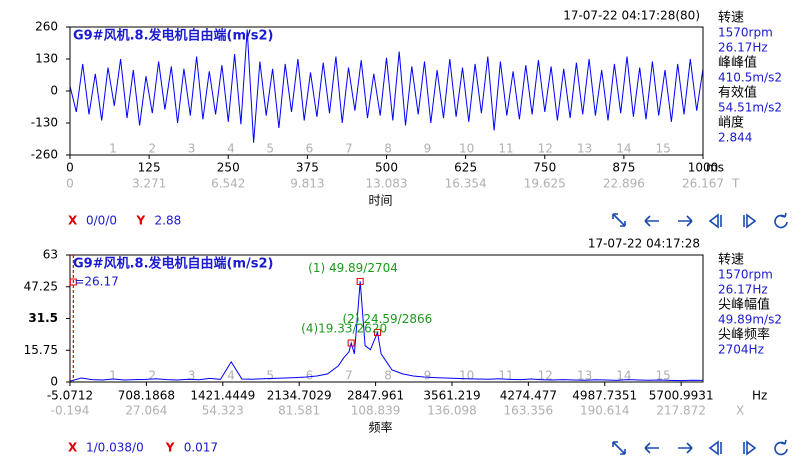 The image size is (804, 464). What do you see at coordinates (46, 27) in the screenshot?
I see `y-tick-label: 260` at bounding box center [46, 27].